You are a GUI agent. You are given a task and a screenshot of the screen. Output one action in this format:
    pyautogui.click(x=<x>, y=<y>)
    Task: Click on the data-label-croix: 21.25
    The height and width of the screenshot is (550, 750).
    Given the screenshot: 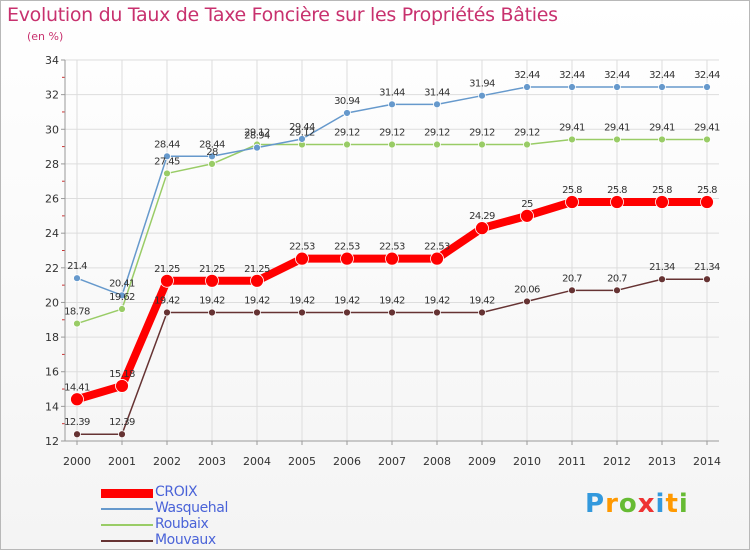 What is the action you would take?
    pyautogui.click(x=167, y=269)
    